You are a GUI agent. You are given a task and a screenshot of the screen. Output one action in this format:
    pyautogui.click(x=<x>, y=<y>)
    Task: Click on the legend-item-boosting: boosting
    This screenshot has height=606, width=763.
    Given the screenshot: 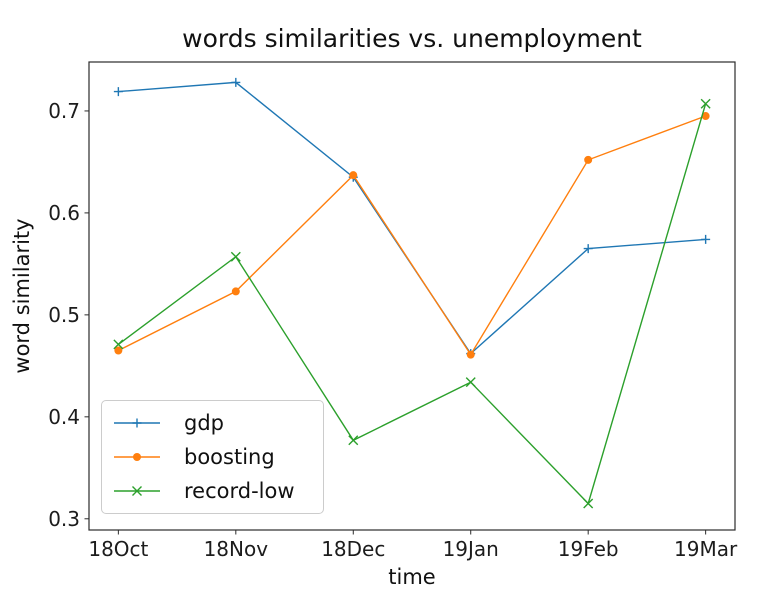 What is the action you would take?
    pyautogui.click(x=212, y=457)
    